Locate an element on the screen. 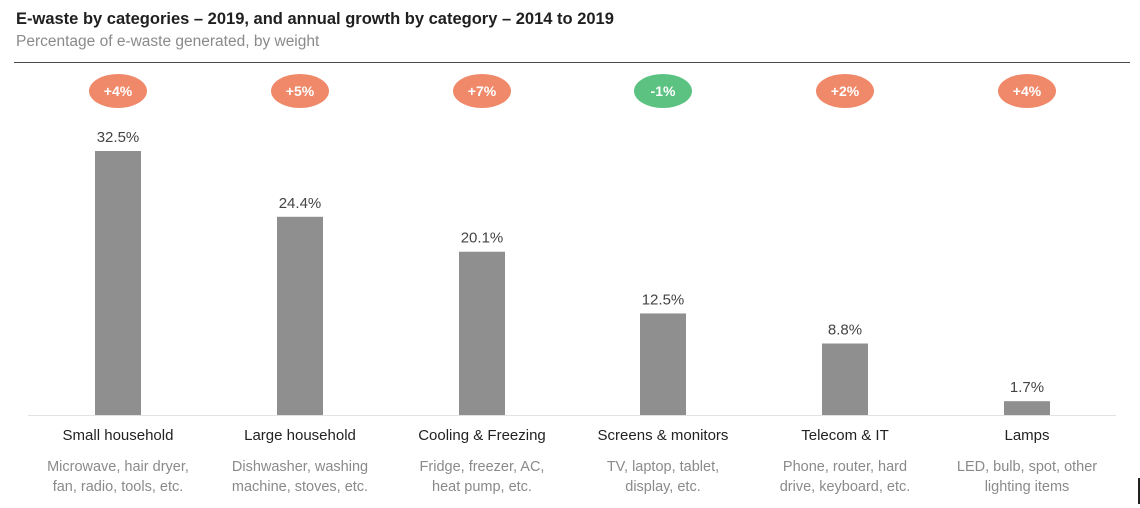  category-label: Lamps is located at coordinates (1026, 435).